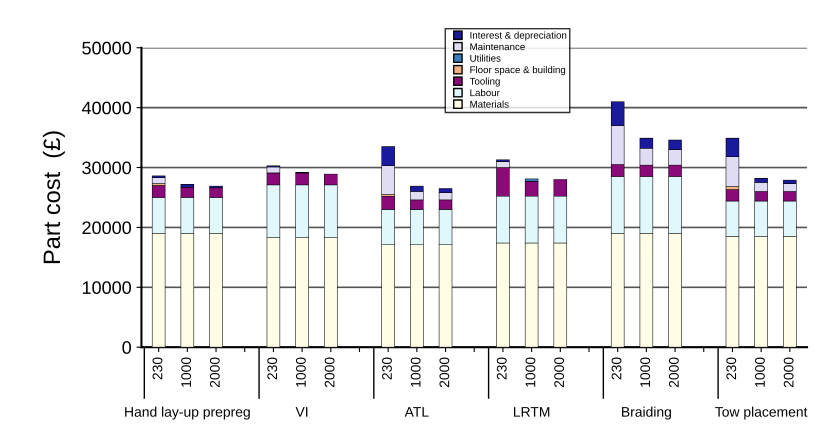 The image size is (832, 434). I want to click on text: VI, so click(302, 412).